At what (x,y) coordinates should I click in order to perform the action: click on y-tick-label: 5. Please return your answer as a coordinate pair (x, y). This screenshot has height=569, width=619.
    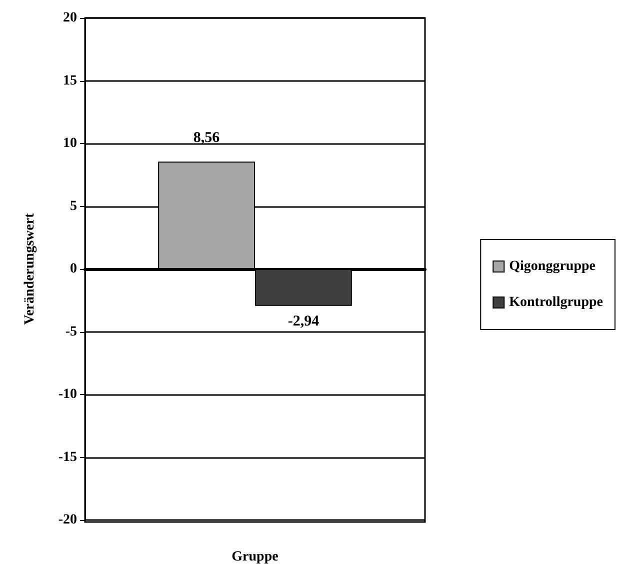
    Looking at the image, I should click on (73, 206).